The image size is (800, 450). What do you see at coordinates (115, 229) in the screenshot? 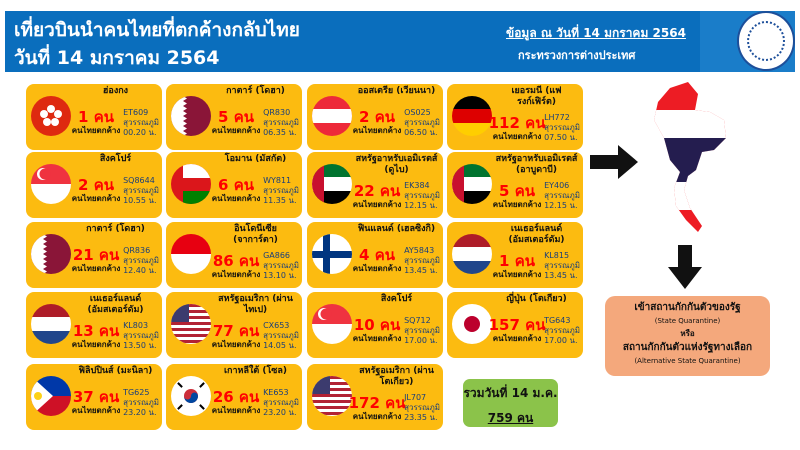
I see `destination-name: กาตาร์ (โดฮา)` at bounding box center [115, 229].